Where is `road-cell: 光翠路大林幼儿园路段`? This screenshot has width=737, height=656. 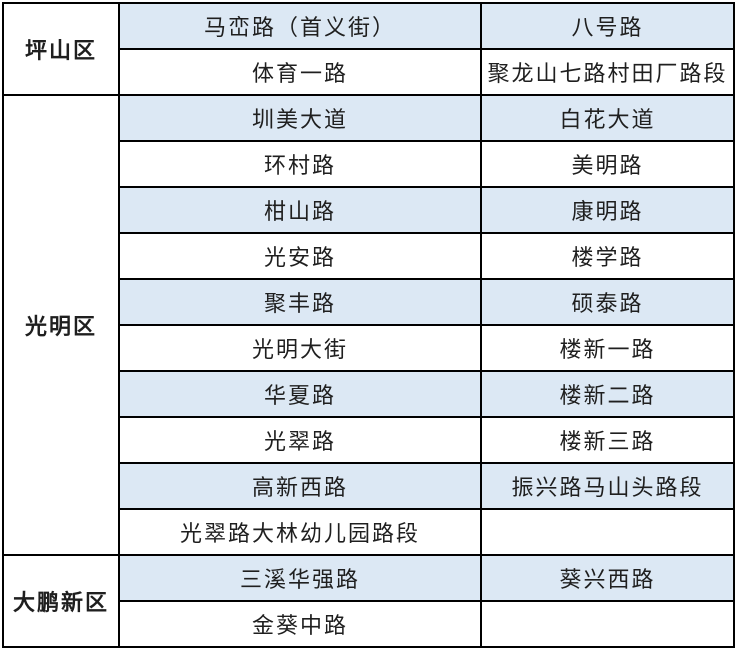 road-cell: 光翠路大林幼儿园路段 is located at coordinates (300, 532).